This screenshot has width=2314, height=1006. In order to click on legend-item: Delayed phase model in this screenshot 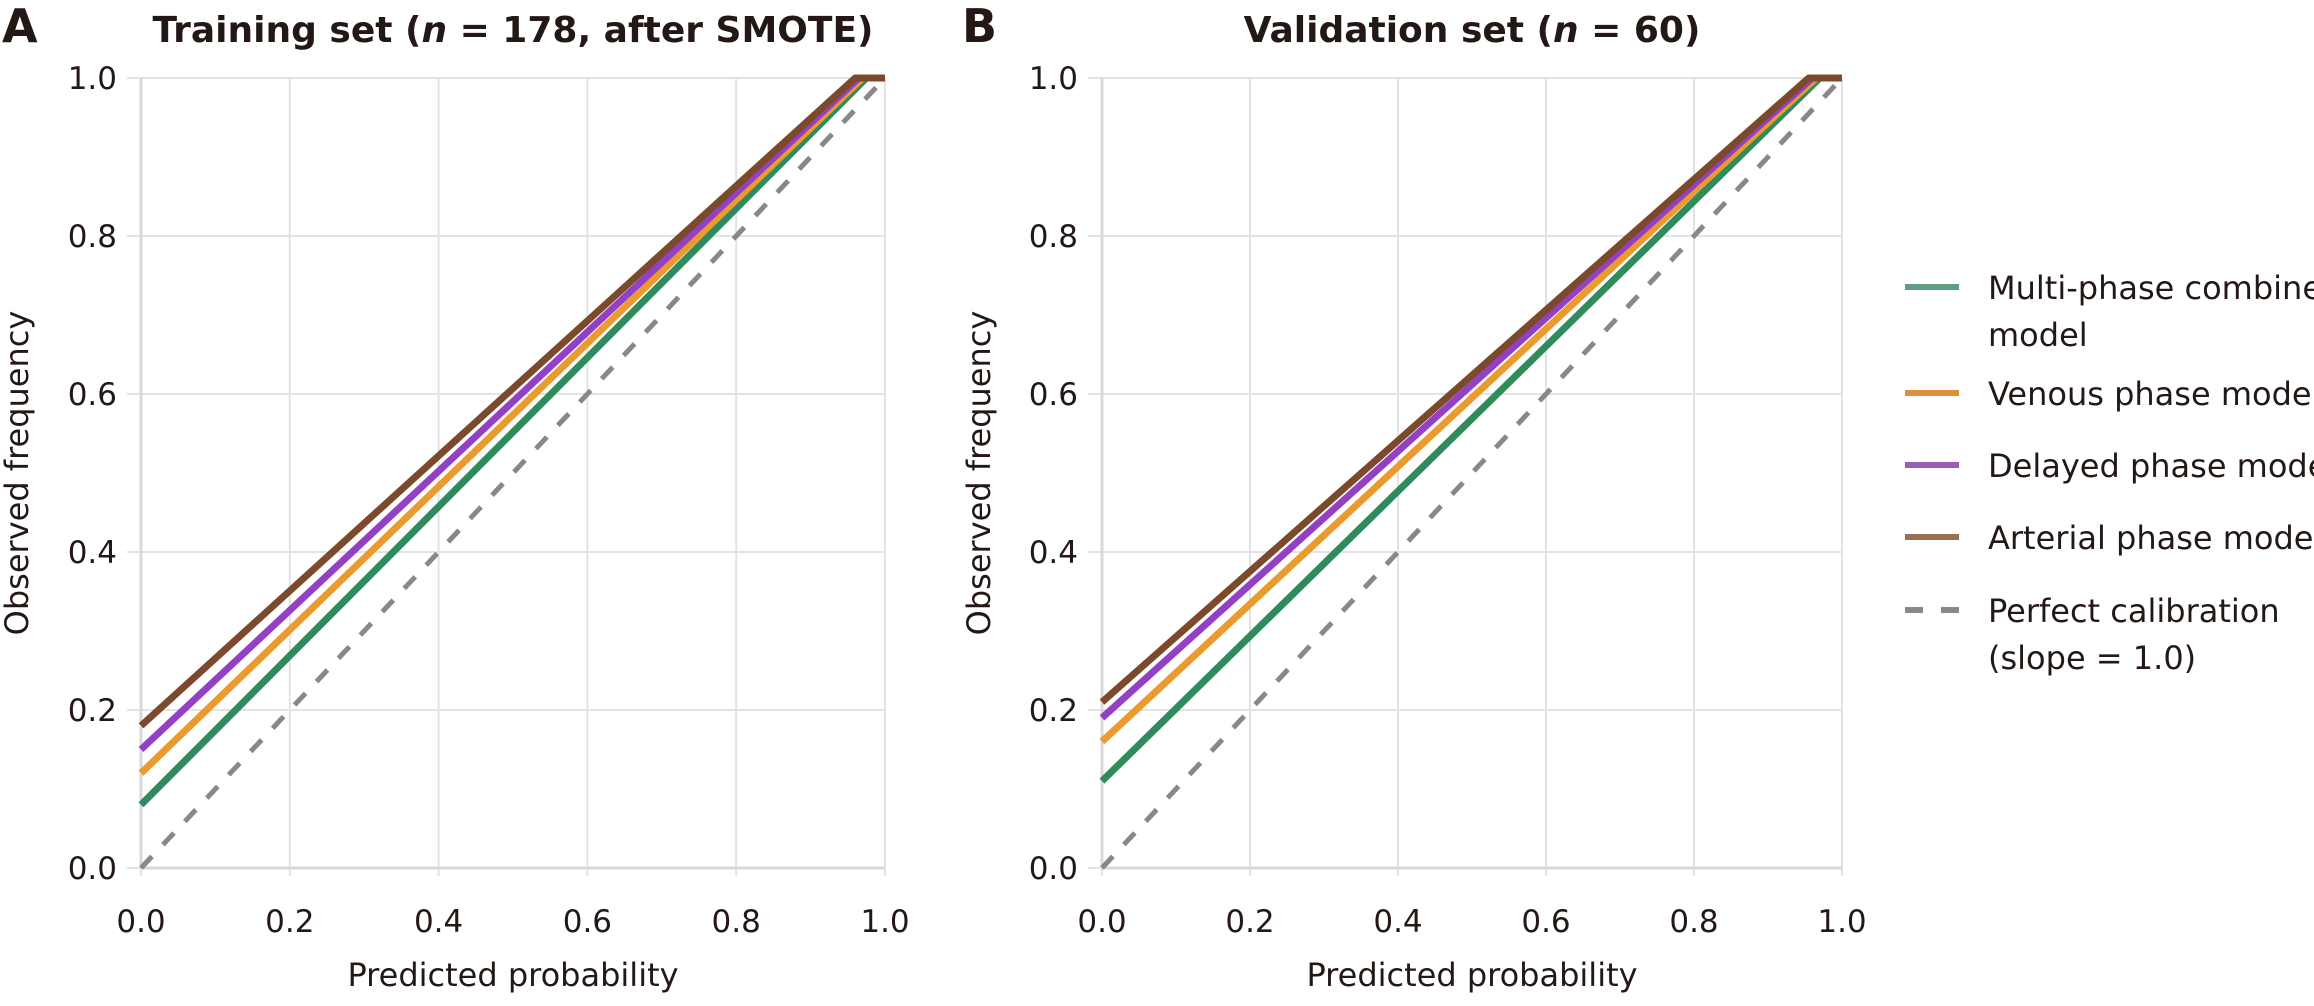, I will do `click(2109, 466)`.